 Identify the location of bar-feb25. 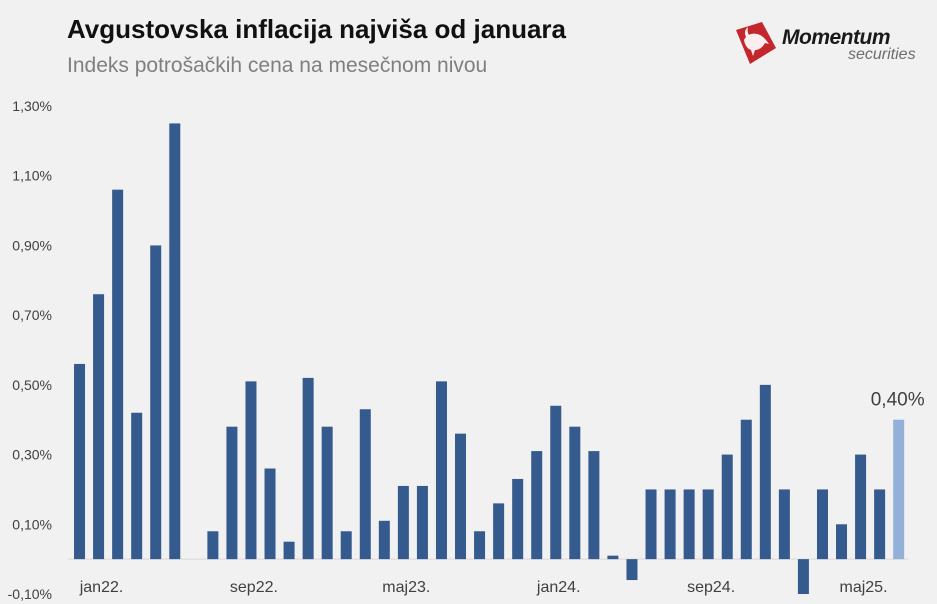
(784, 524).